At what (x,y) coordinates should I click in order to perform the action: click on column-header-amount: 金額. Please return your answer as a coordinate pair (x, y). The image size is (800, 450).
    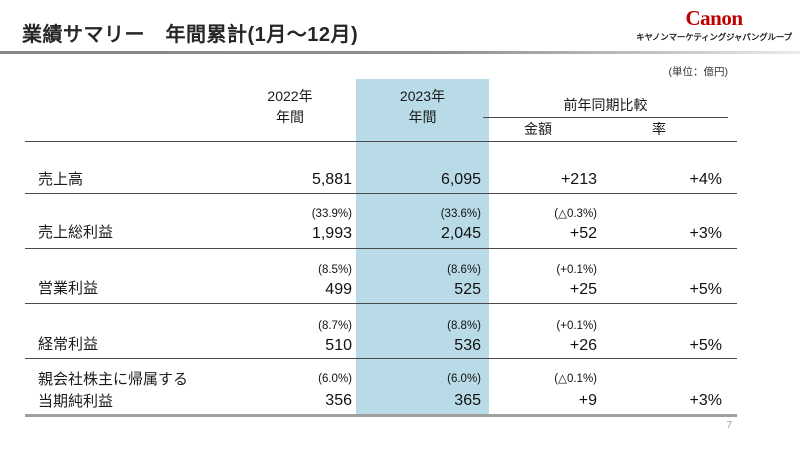
    Looking at the image, I should click on (538, 129).